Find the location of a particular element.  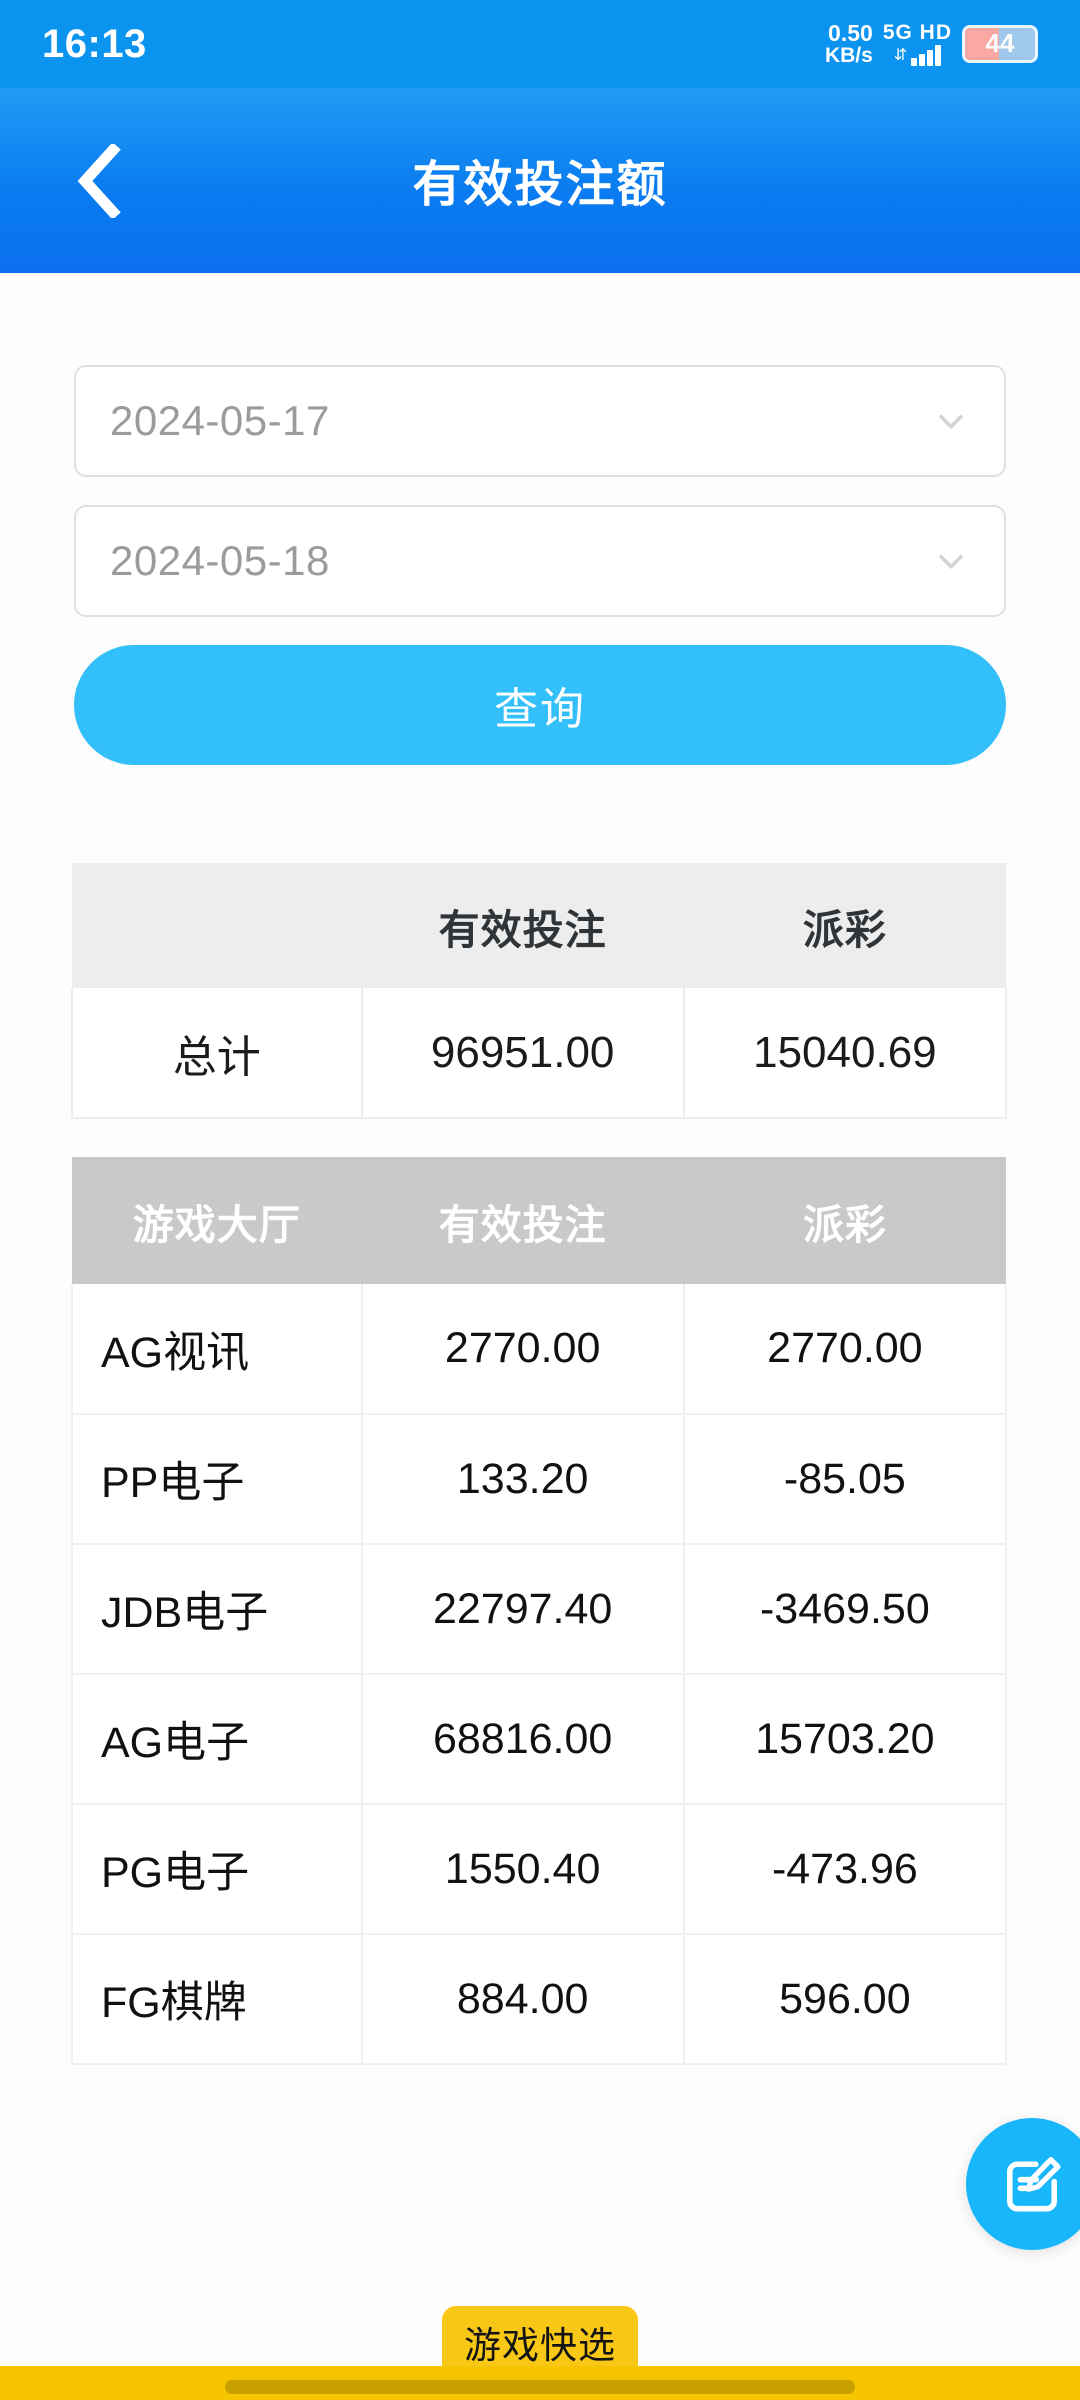

detail-header-lobby: 游戏大厅 is located at coordinates (217, 1220).